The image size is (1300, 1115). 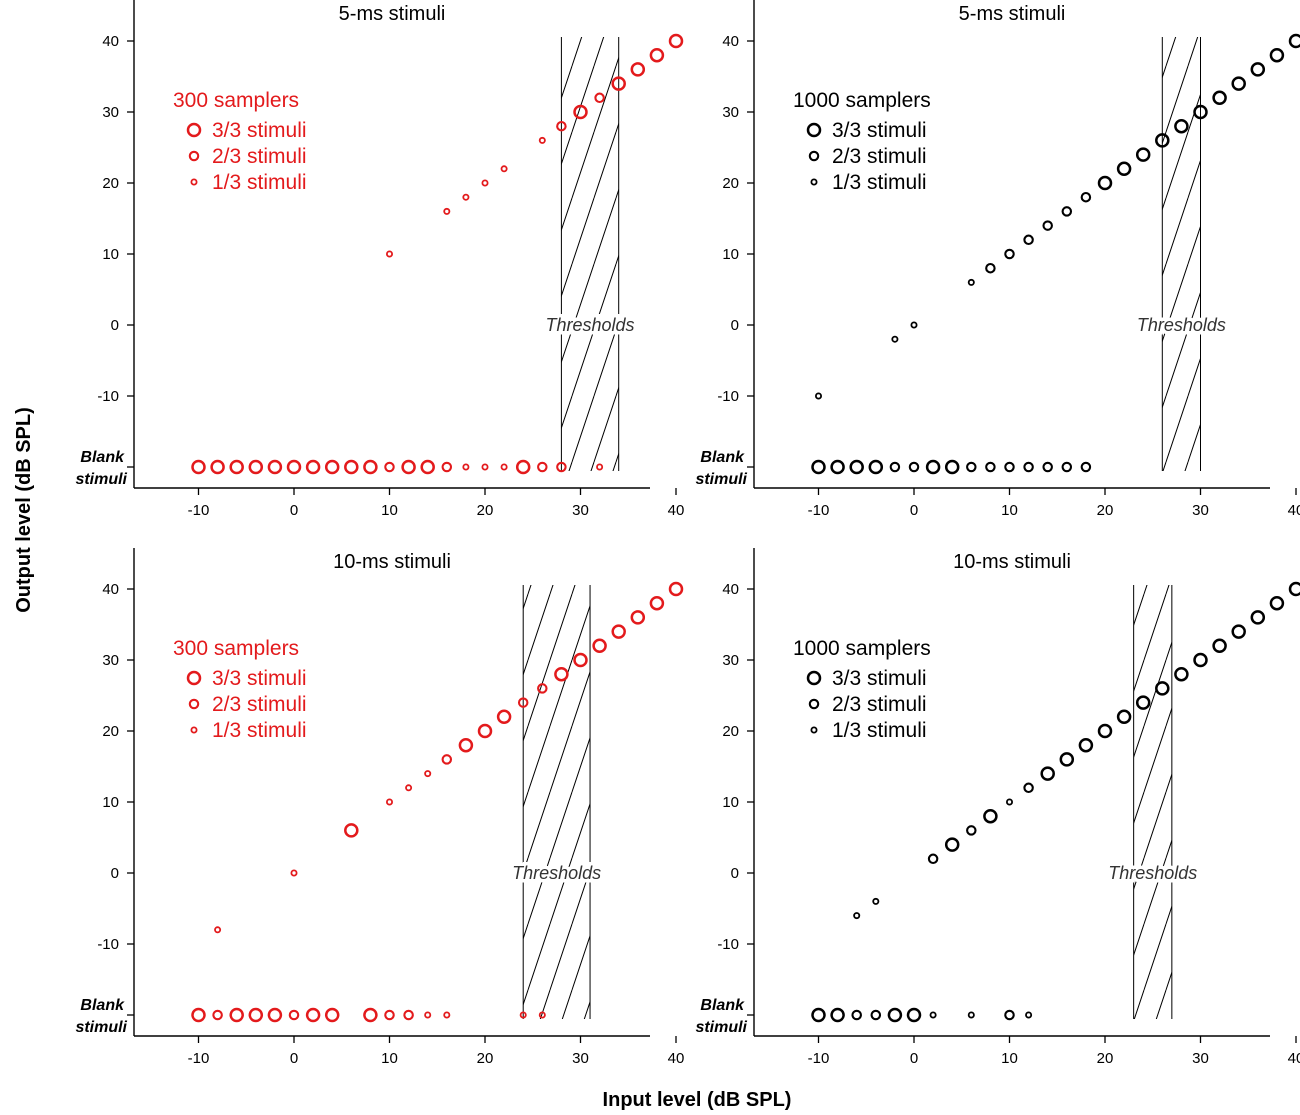 I want to click on x-tick-label: 10, so click(x=1009, y=1058).